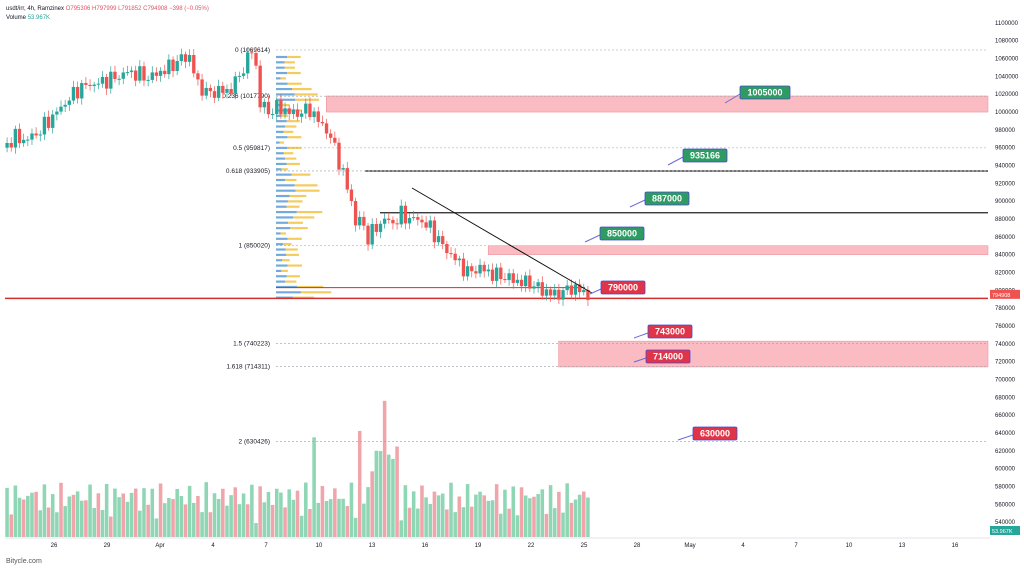  I want to click on x-tick-label: 25, so click(584, 546).